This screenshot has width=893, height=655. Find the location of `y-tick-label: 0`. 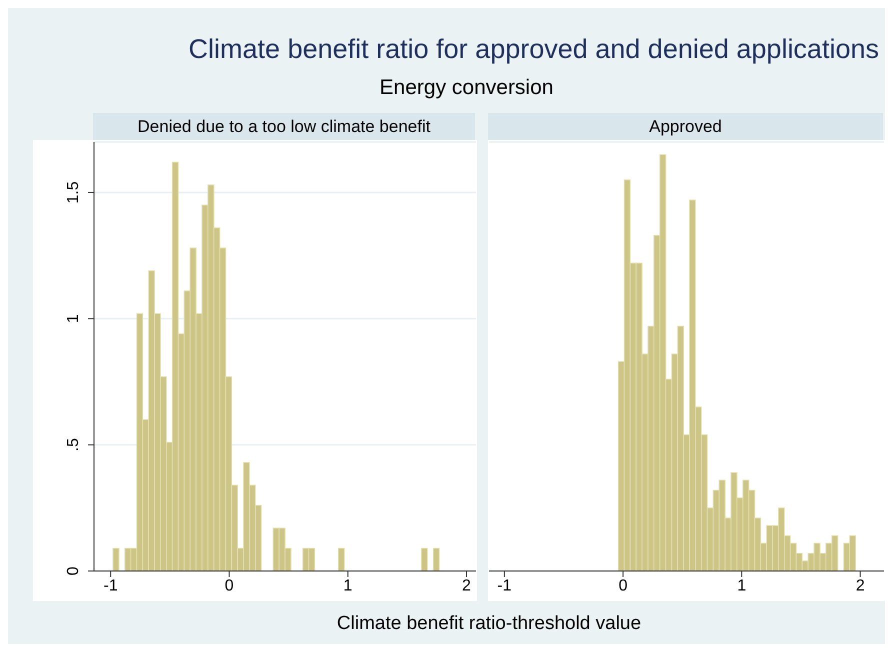

y-tick-label: 0 is located at coordinates (73, 571).